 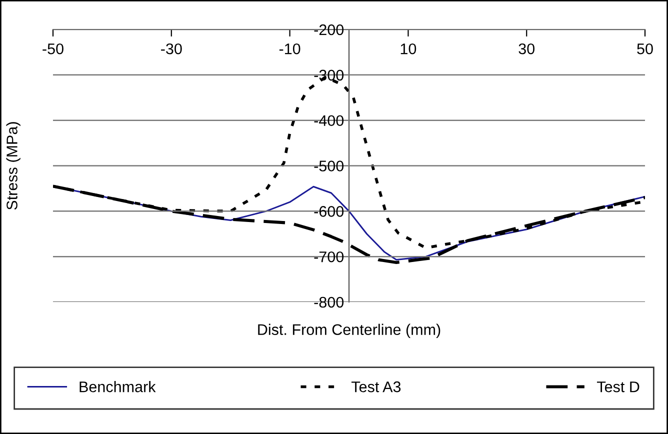 I want to click on x-axis-title: Dist. From Centerline (mm), so click(x=349, y=331).